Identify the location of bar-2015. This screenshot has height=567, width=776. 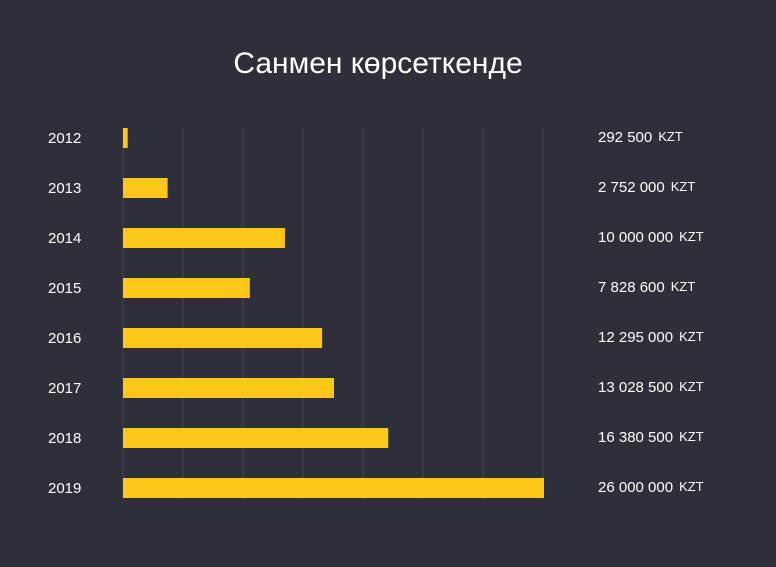
(186, 288).